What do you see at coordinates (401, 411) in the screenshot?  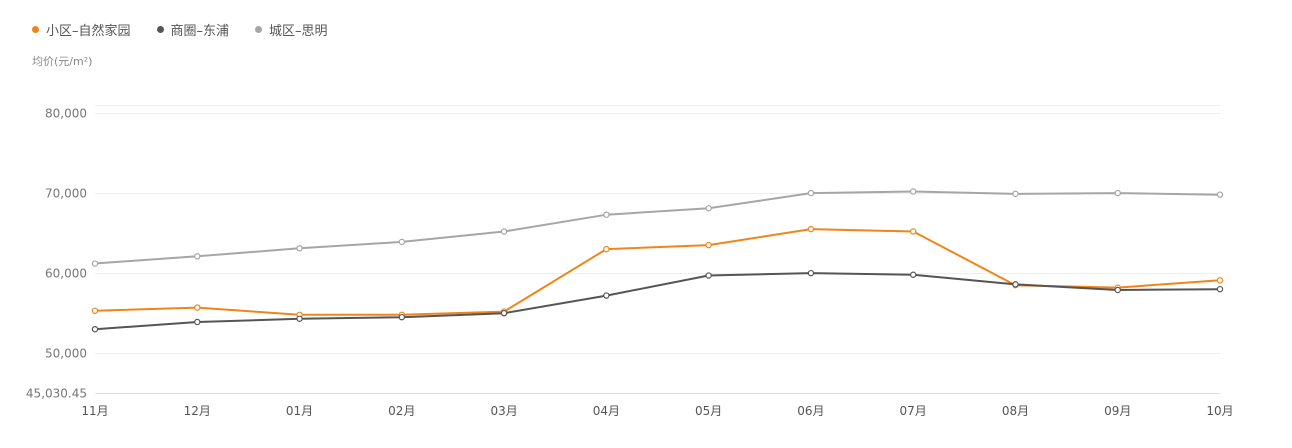 I see `x-tick-label: 02月` at bounding box center [401, 411].